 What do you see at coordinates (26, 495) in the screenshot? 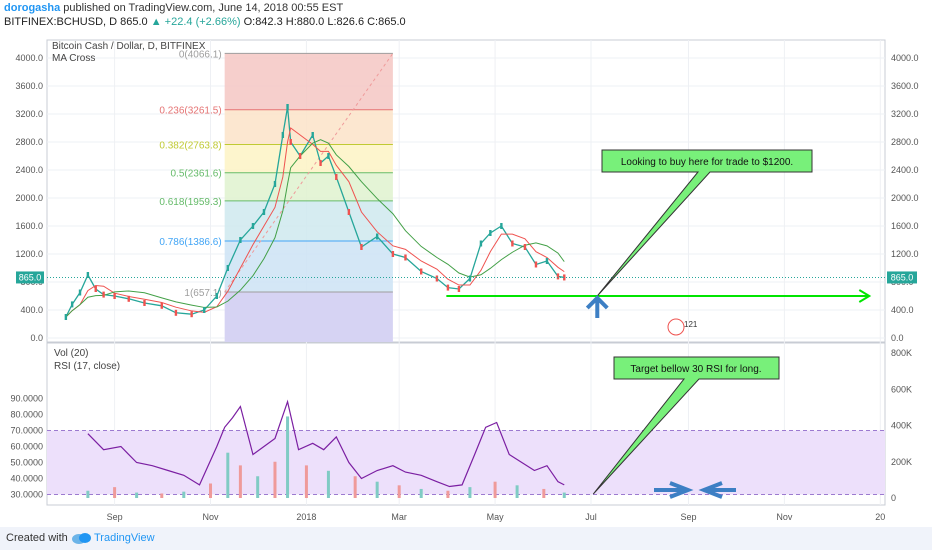
I see `rsi-tick: 30.0000` at bounding box center [26, 495].